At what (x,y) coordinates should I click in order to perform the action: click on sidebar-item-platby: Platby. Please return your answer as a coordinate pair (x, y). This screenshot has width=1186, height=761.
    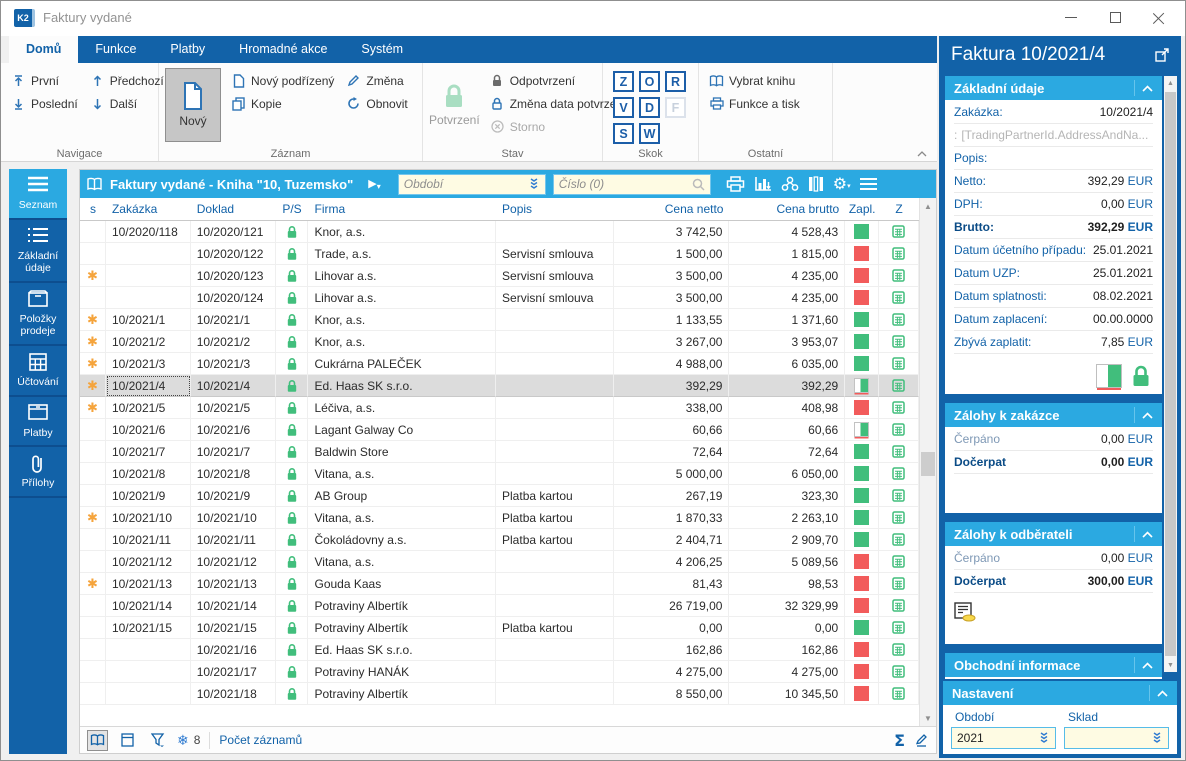
    Looking at the image, I should click on (38, 422).